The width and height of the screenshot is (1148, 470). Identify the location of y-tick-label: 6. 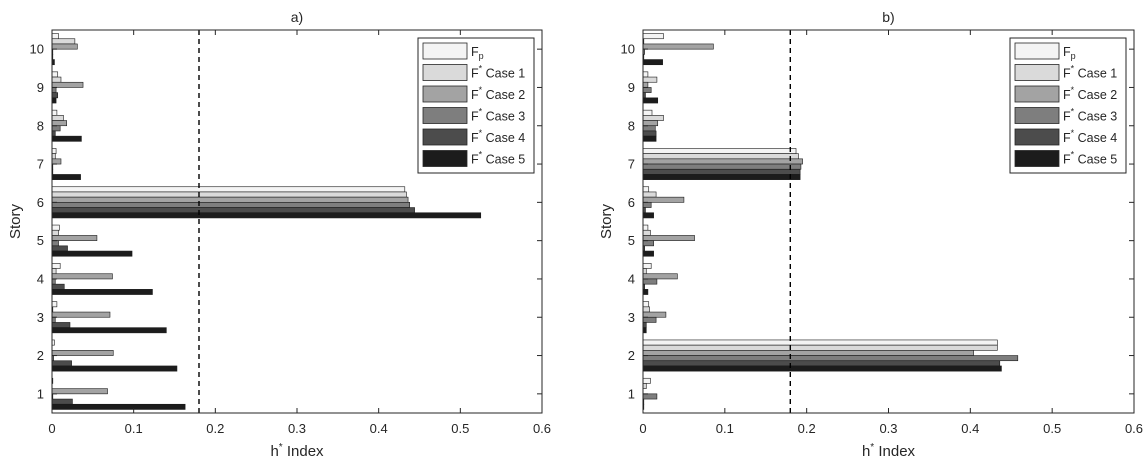
(631, 202).